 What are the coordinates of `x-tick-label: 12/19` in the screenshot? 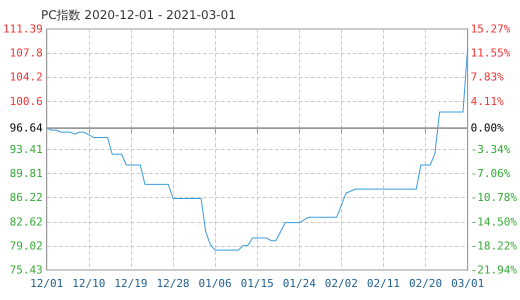 It's located at (131, 283).